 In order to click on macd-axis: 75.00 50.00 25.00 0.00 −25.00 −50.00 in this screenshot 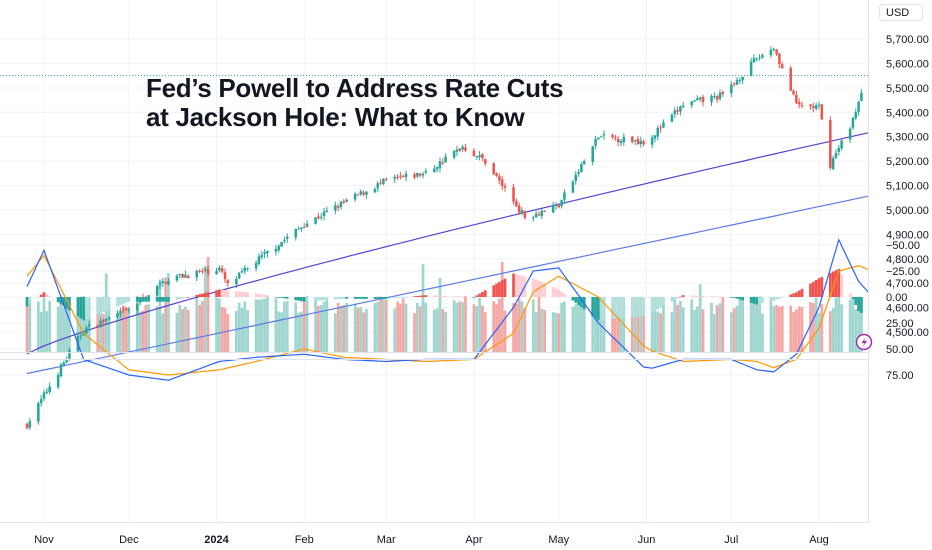, I will do `click(903, 311)`.